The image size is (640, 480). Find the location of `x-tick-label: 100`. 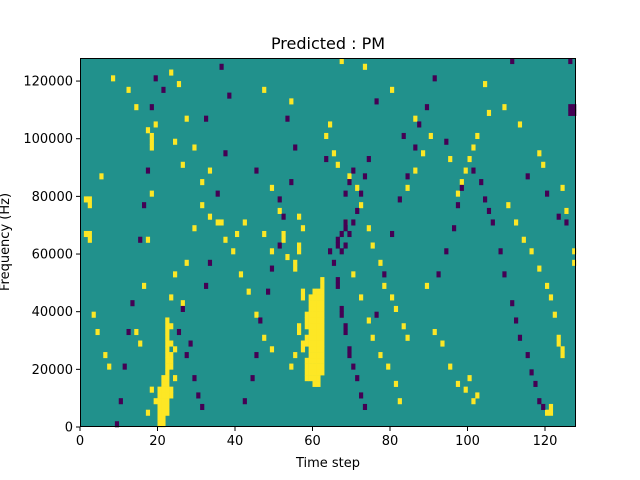

x-tick-label: 100 is located at coordinates (467, 441).